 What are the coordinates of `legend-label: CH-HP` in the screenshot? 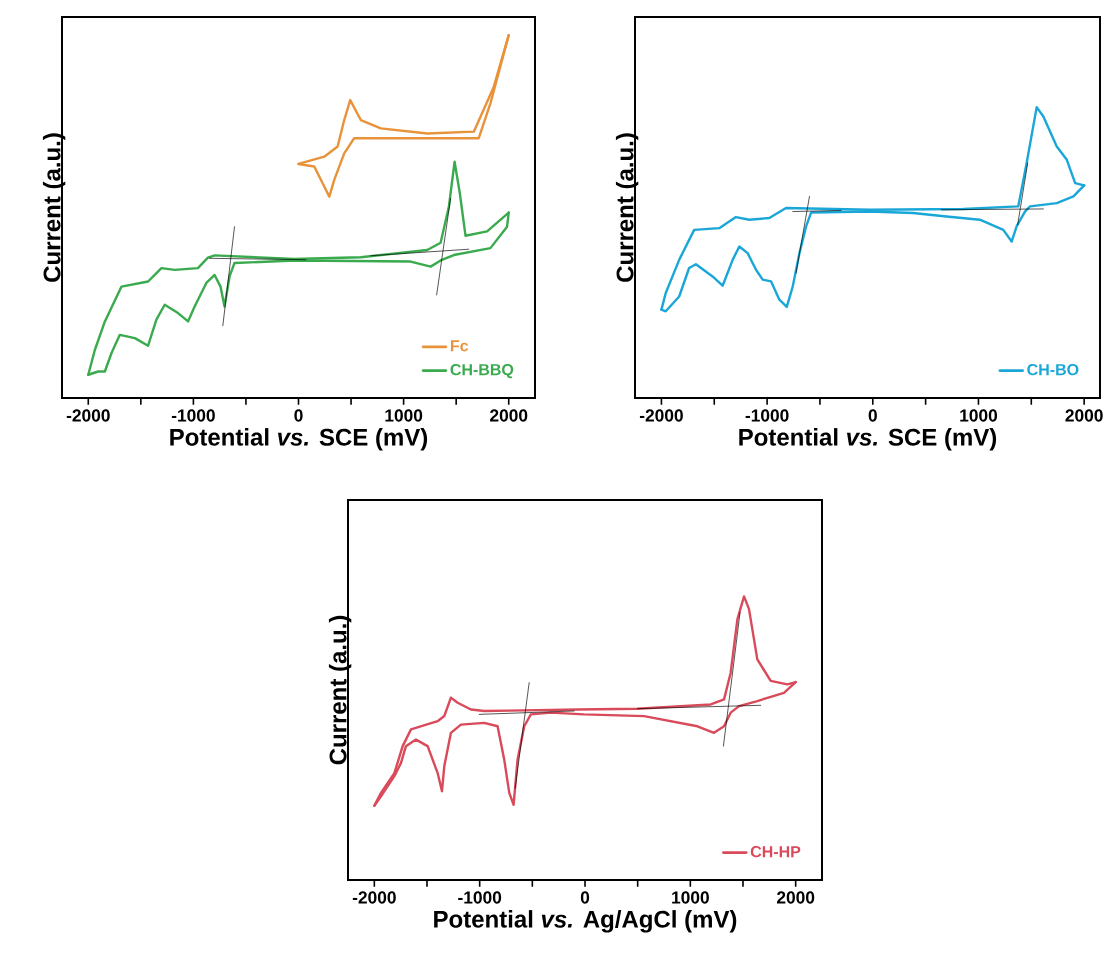 It's located at (775, 852).